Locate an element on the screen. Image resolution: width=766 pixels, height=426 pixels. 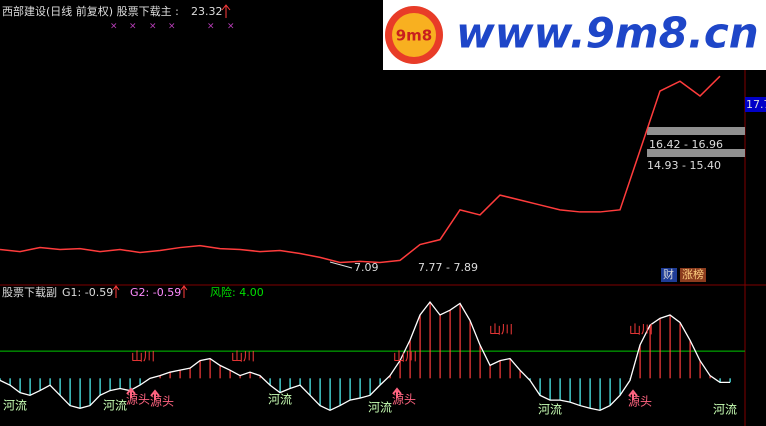
purple-markers: × × × × × × is located at coordinates (172, 27).